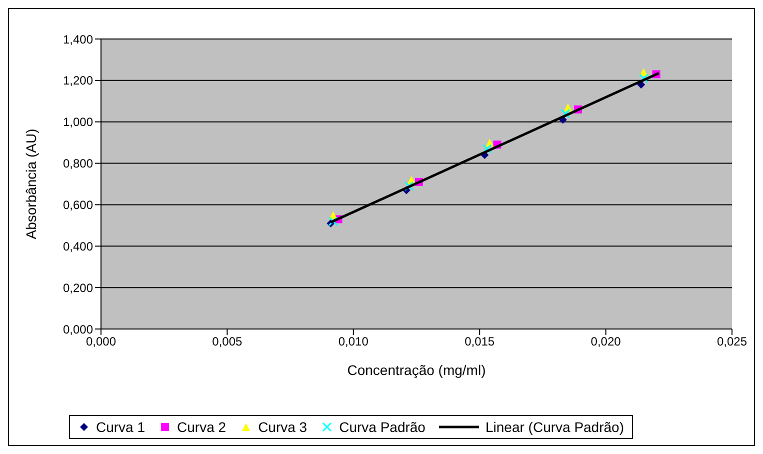  Describe the element at coordinates (30, 184) in the screenshot. I see `y-axis-title: Absorbância (AU)` at that location.